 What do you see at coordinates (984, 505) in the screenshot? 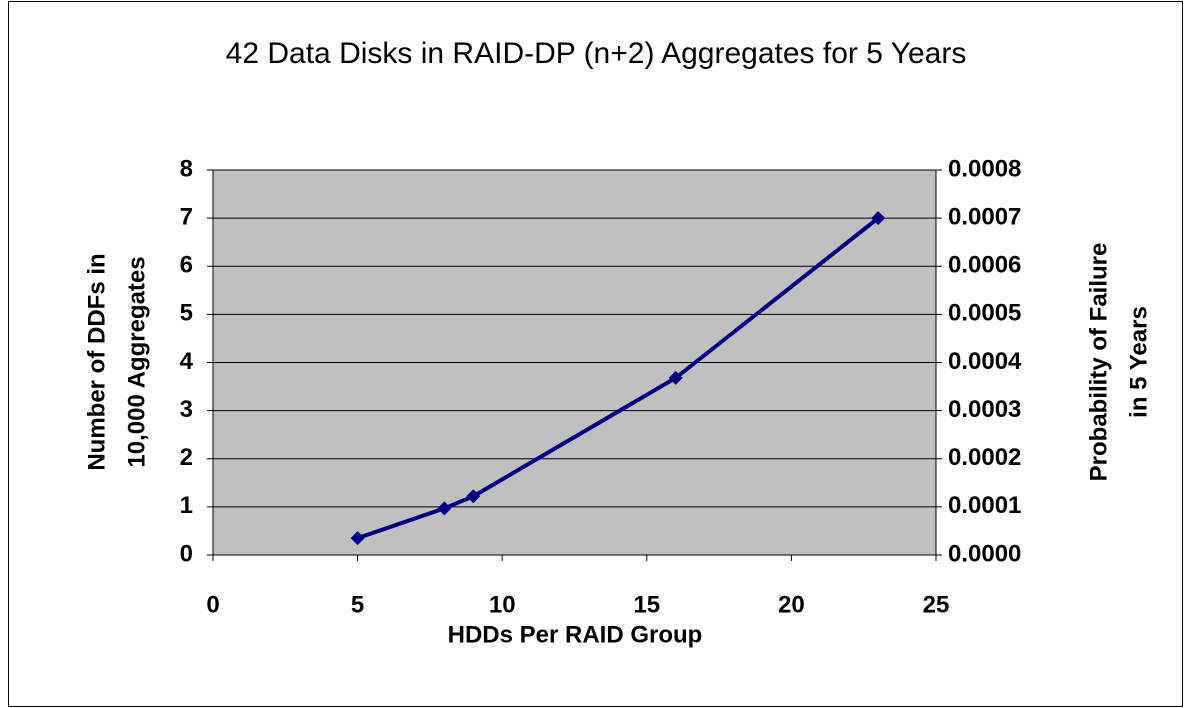
I see `y2-tick-label: 0.0001` at bounding box center [984, 505].